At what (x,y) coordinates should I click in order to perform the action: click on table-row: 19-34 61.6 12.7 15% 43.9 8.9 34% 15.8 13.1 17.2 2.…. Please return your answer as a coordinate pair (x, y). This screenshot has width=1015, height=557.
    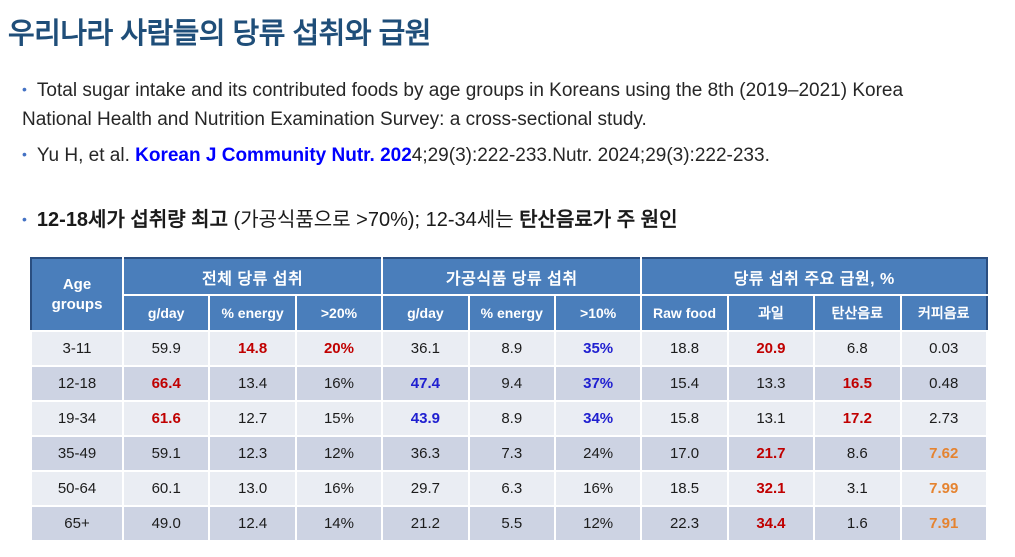
    Looking at the image, I should click on (509, 418).